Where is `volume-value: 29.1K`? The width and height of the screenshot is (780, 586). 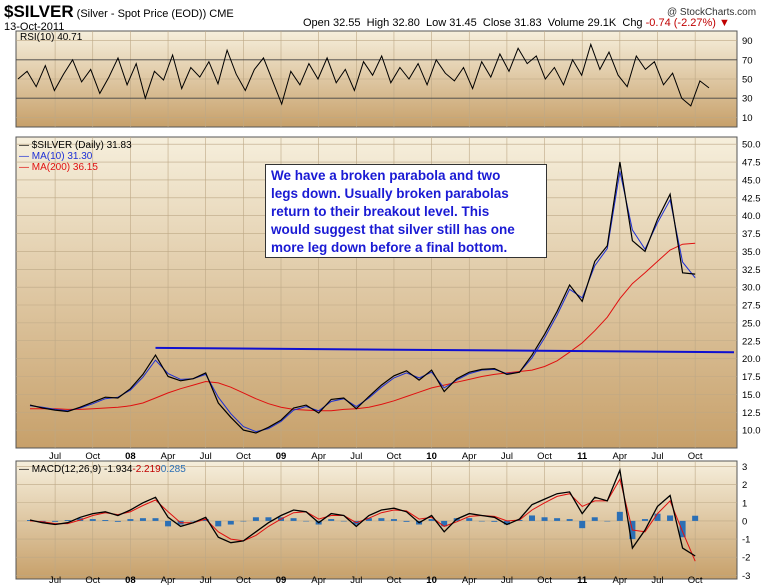 volume-value: 29.1K is located at coordinates (602, 23).